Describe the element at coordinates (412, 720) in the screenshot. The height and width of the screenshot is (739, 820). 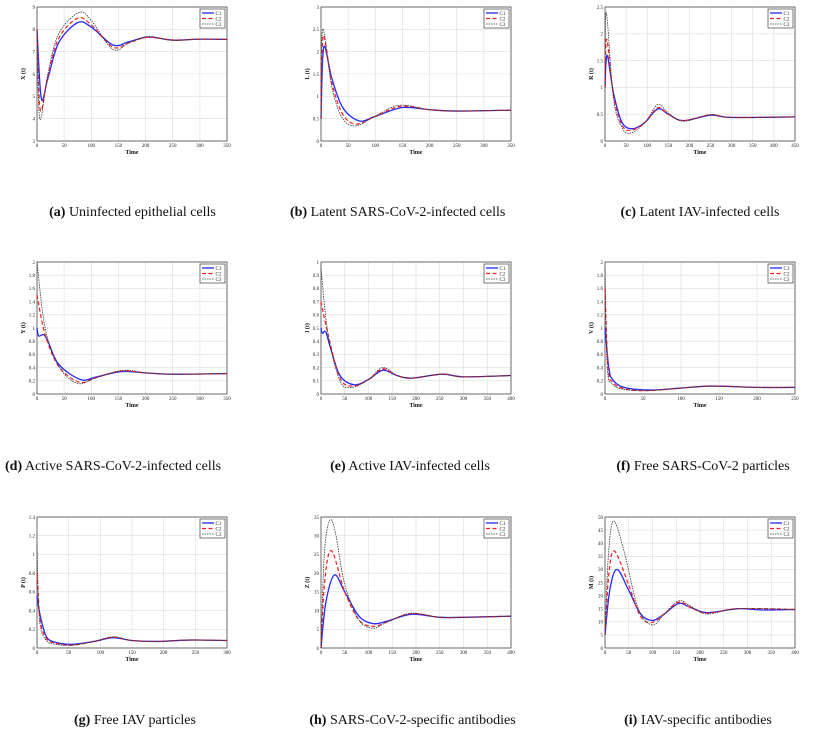
I see `caption-h: (h) SARS-CoV-2-specific antibodies` at that location.